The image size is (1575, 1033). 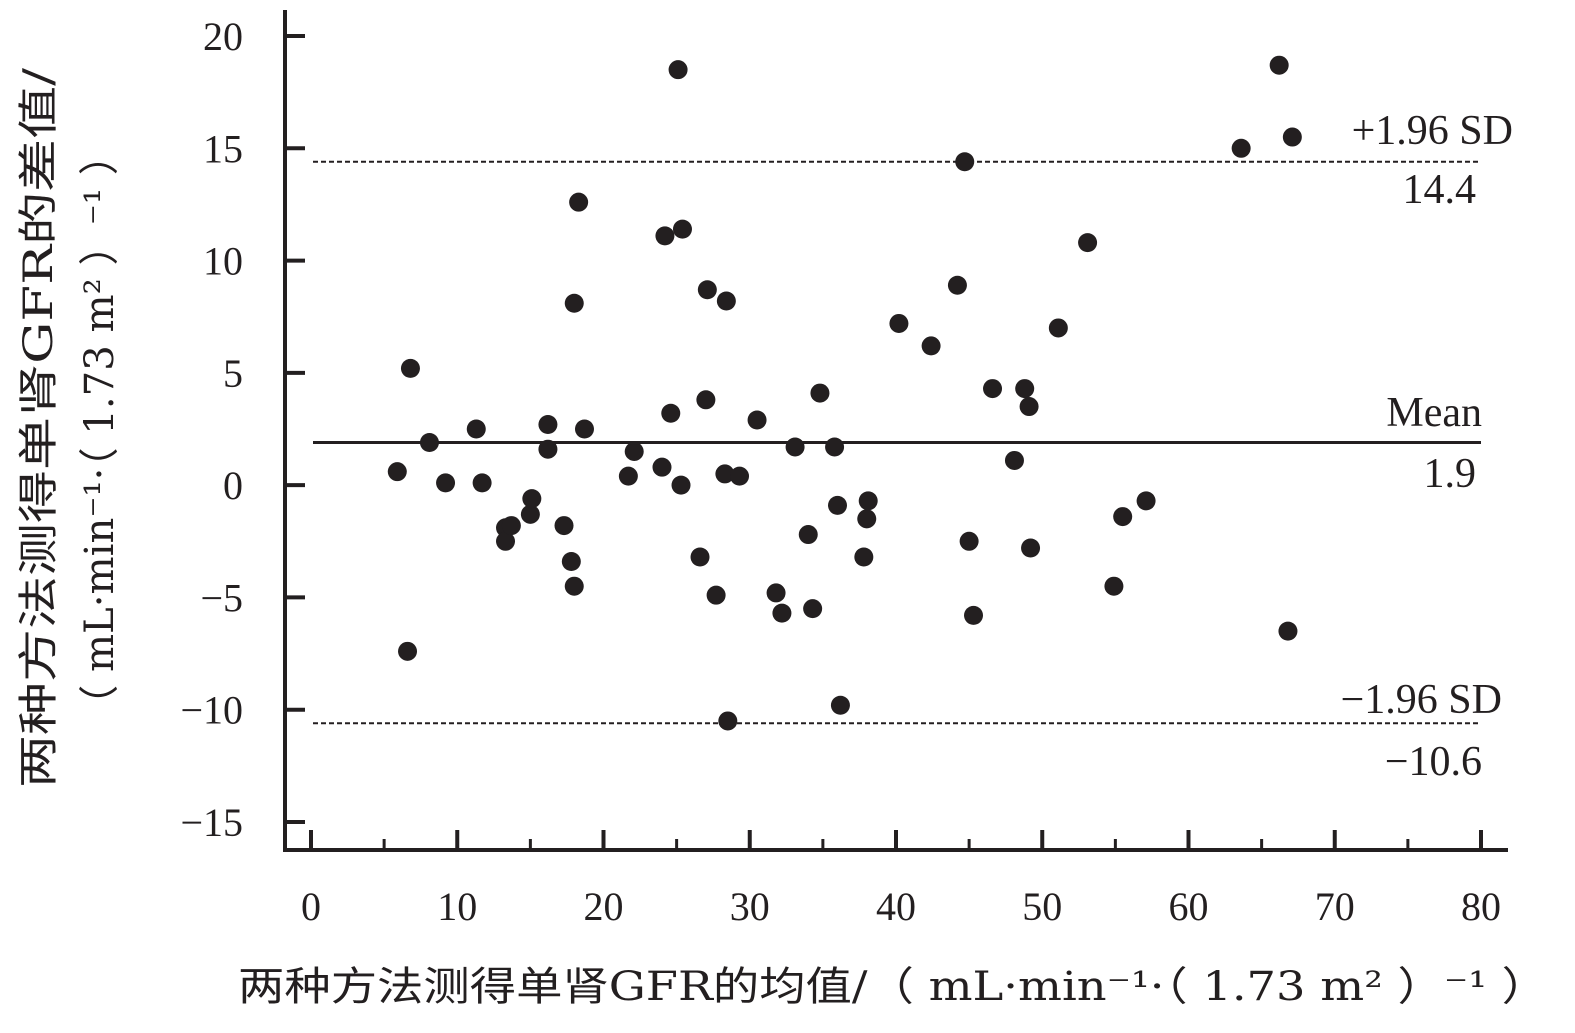 I want to click on y-axis: 20 15 10 5 0 −5 −10 −15, so click(x=242, y=430).